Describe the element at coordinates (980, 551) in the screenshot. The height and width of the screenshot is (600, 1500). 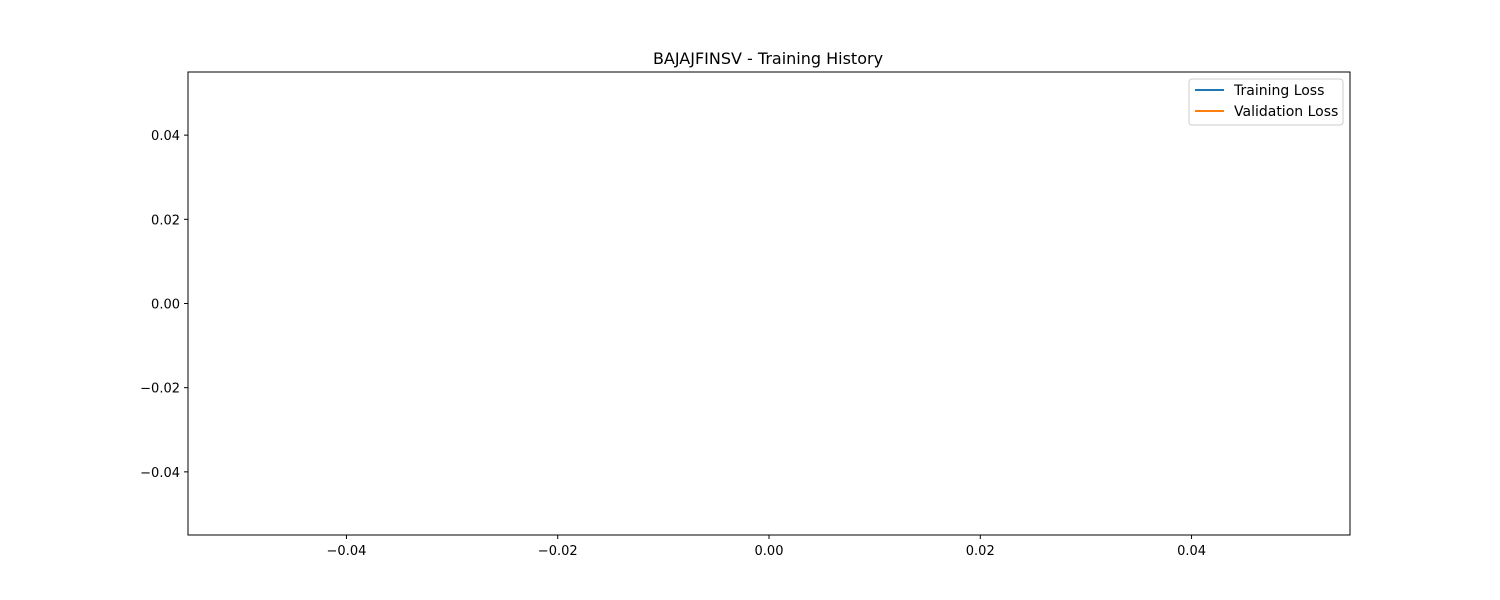
I see `x-tick-label: 0.02` at that location.